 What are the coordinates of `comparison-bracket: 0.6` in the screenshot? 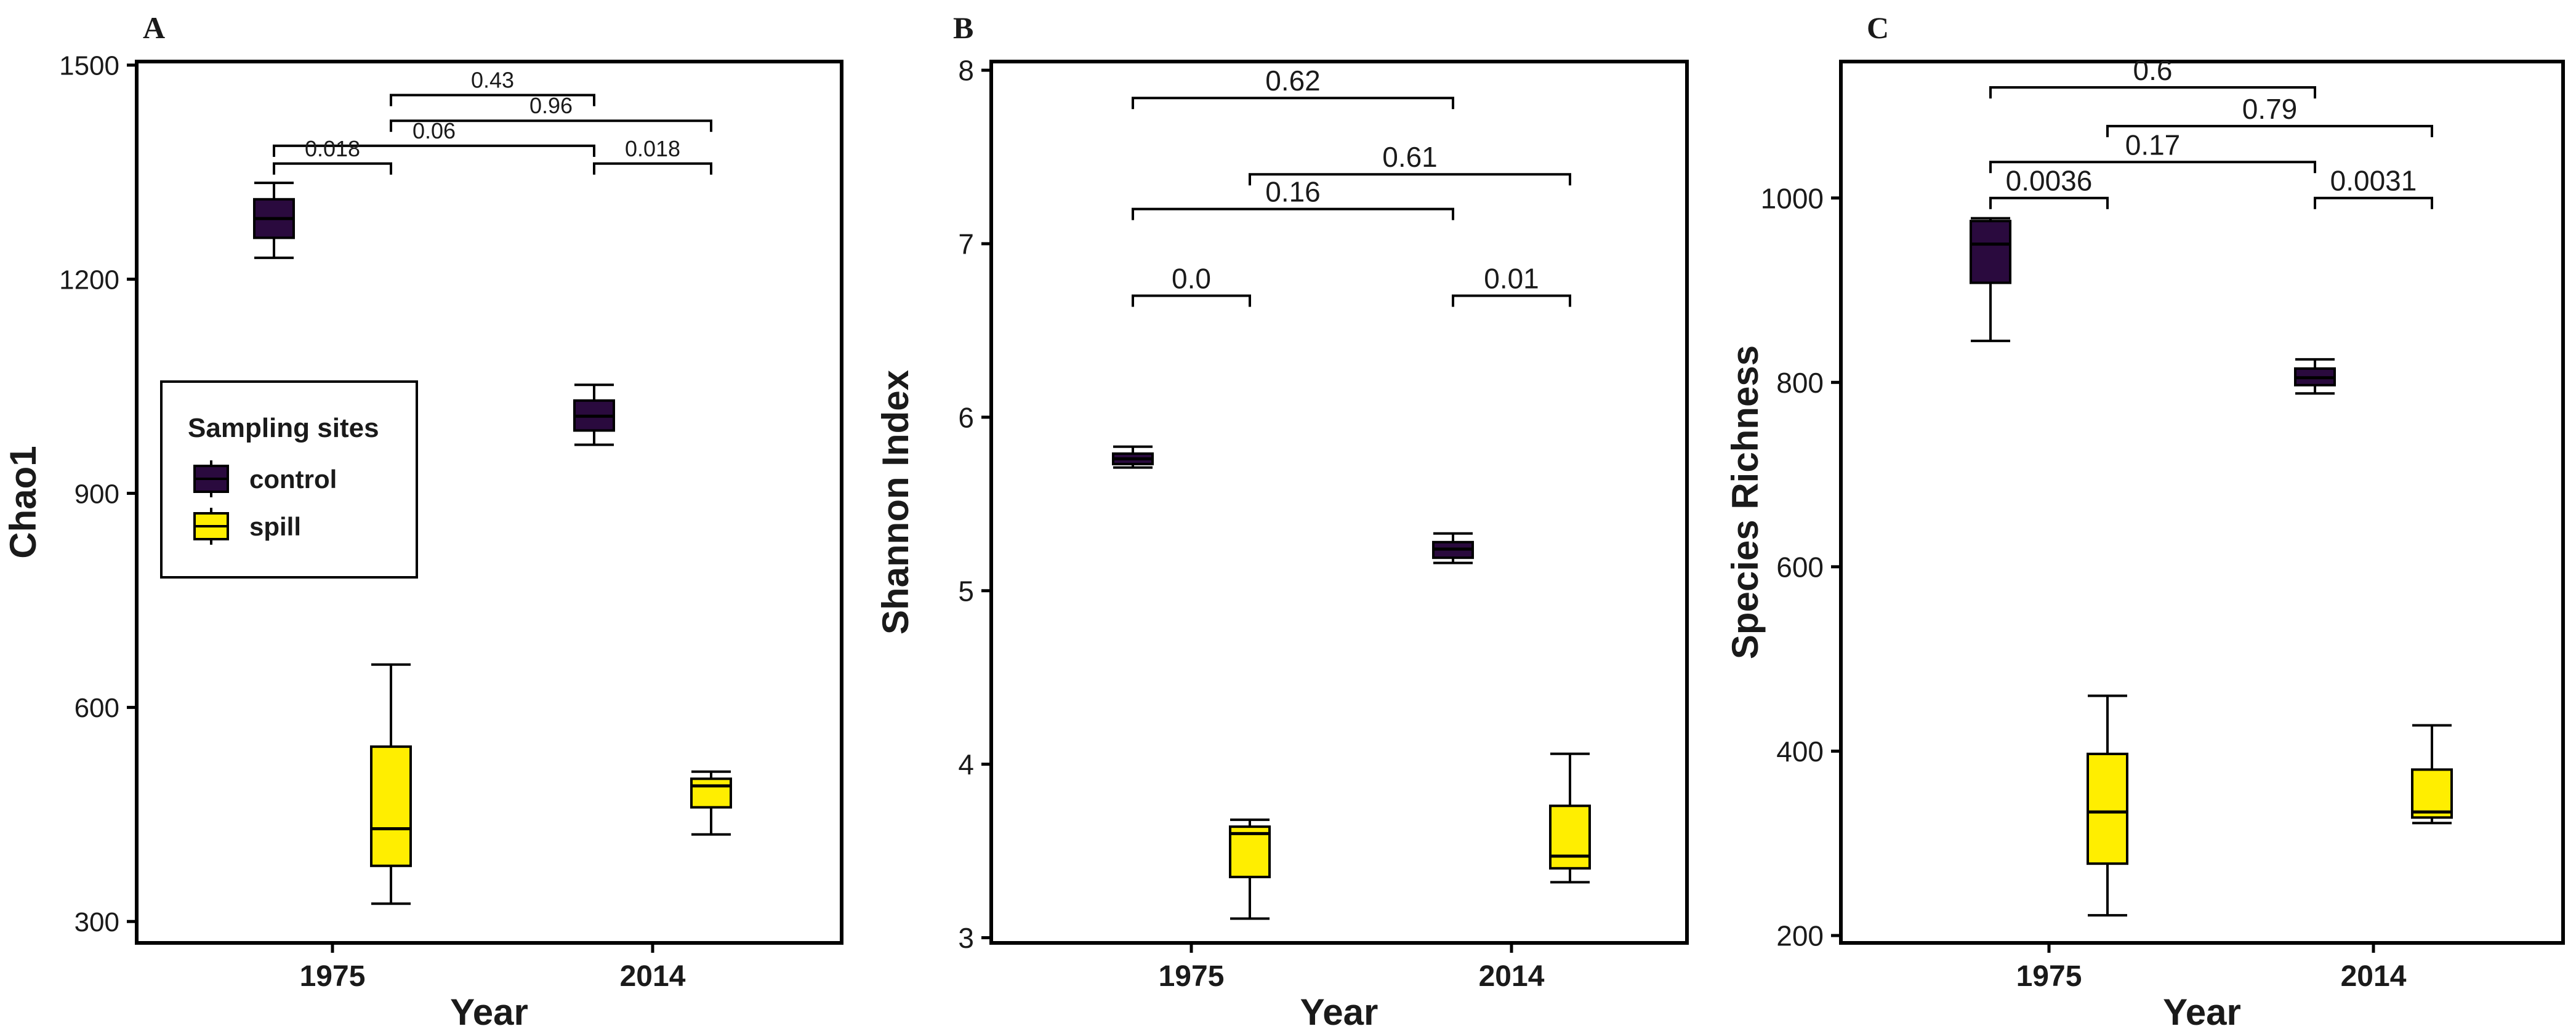 It's located at (2152, 76).